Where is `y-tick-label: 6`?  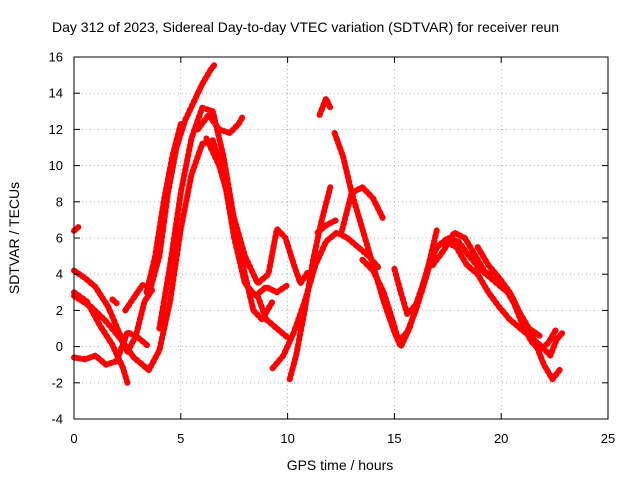 y-tick-label: 6 is located at coordinates (59, 238).